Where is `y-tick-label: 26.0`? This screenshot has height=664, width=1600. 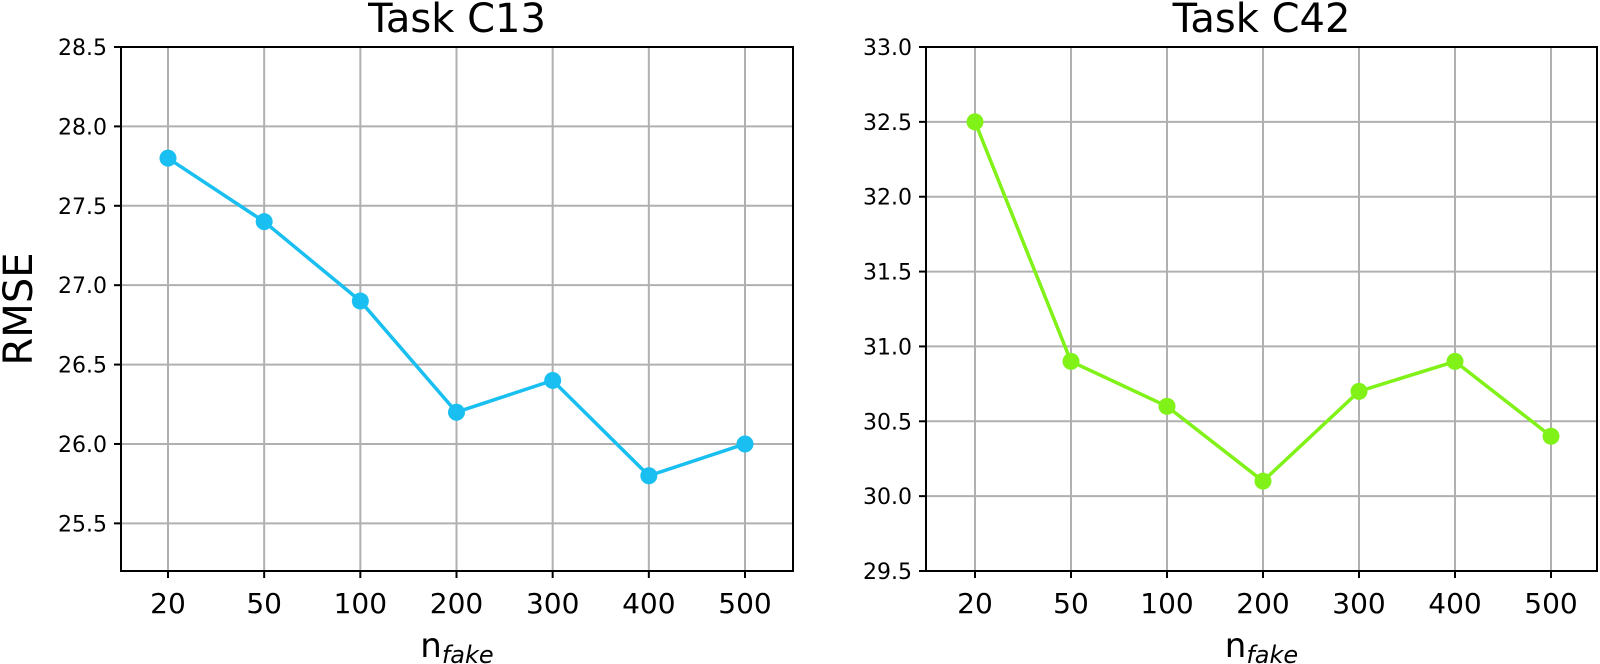
y-tick-label: 26.0 is located at coordinates (82, 445).